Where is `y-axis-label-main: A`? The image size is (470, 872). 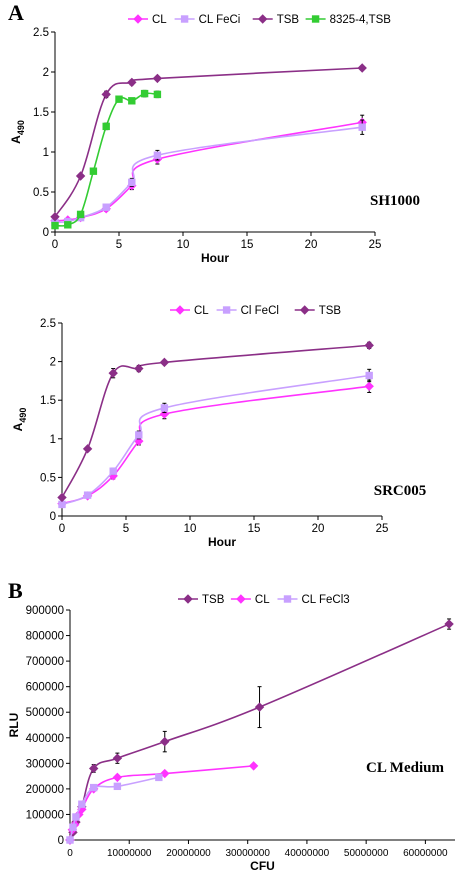
y-axis-label-main: A is located at coordinates (16, 139).